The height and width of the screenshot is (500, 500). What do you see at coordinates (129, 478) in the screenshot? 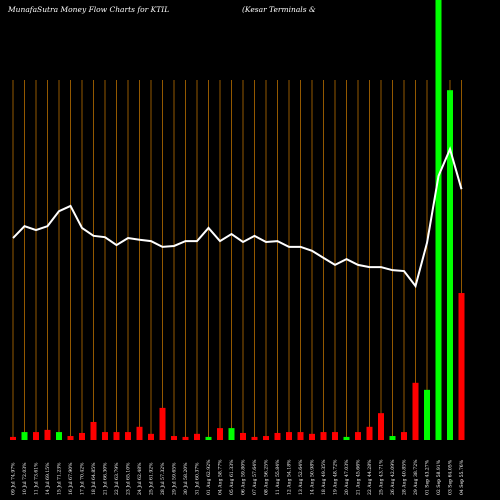
I see `x-tick-label: 23 Jul 65.10%` at bounding box center [129, 478].